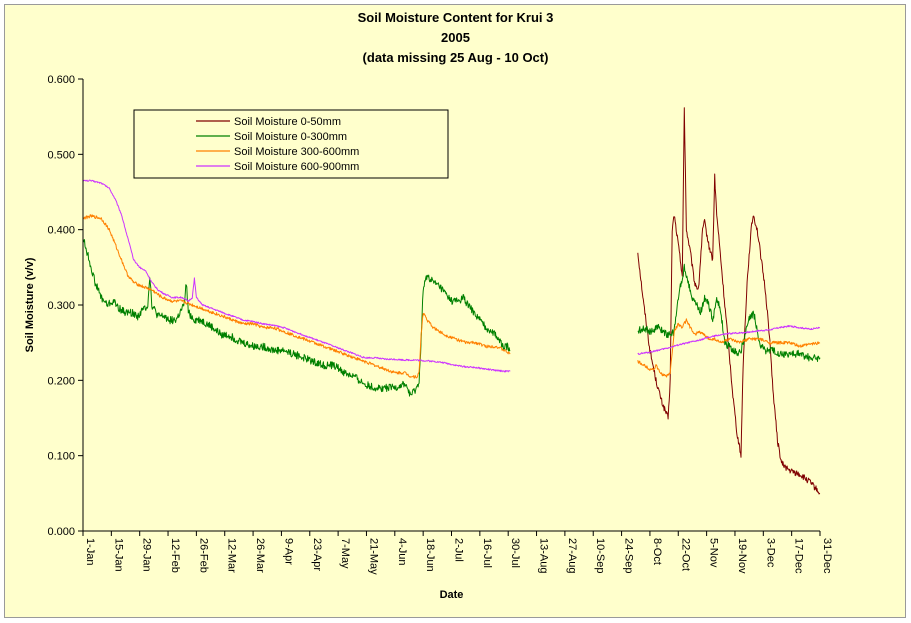 The image size is (911, 623). Describe the element at coordinates (770, 553) in the screenshot. I see `x-tick-label: 3-Dec` at that location.